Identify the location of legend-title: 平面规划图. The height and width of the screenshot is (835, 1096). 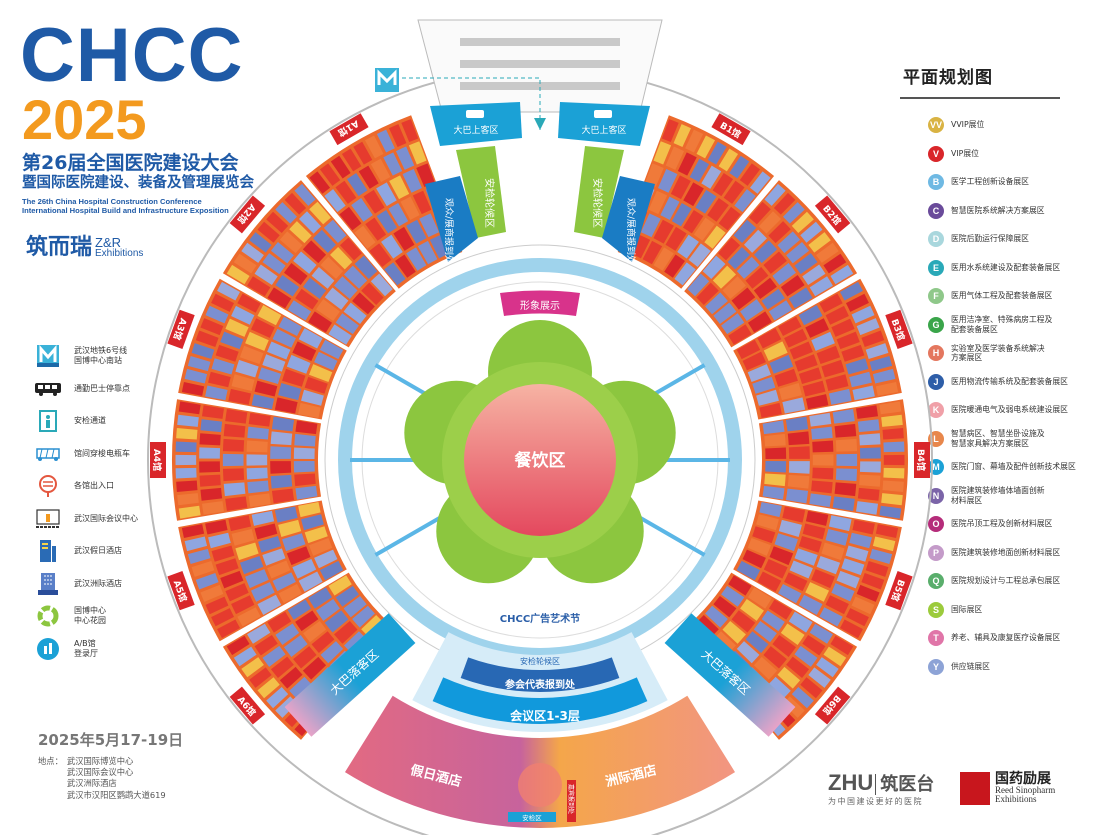
(948, 78).